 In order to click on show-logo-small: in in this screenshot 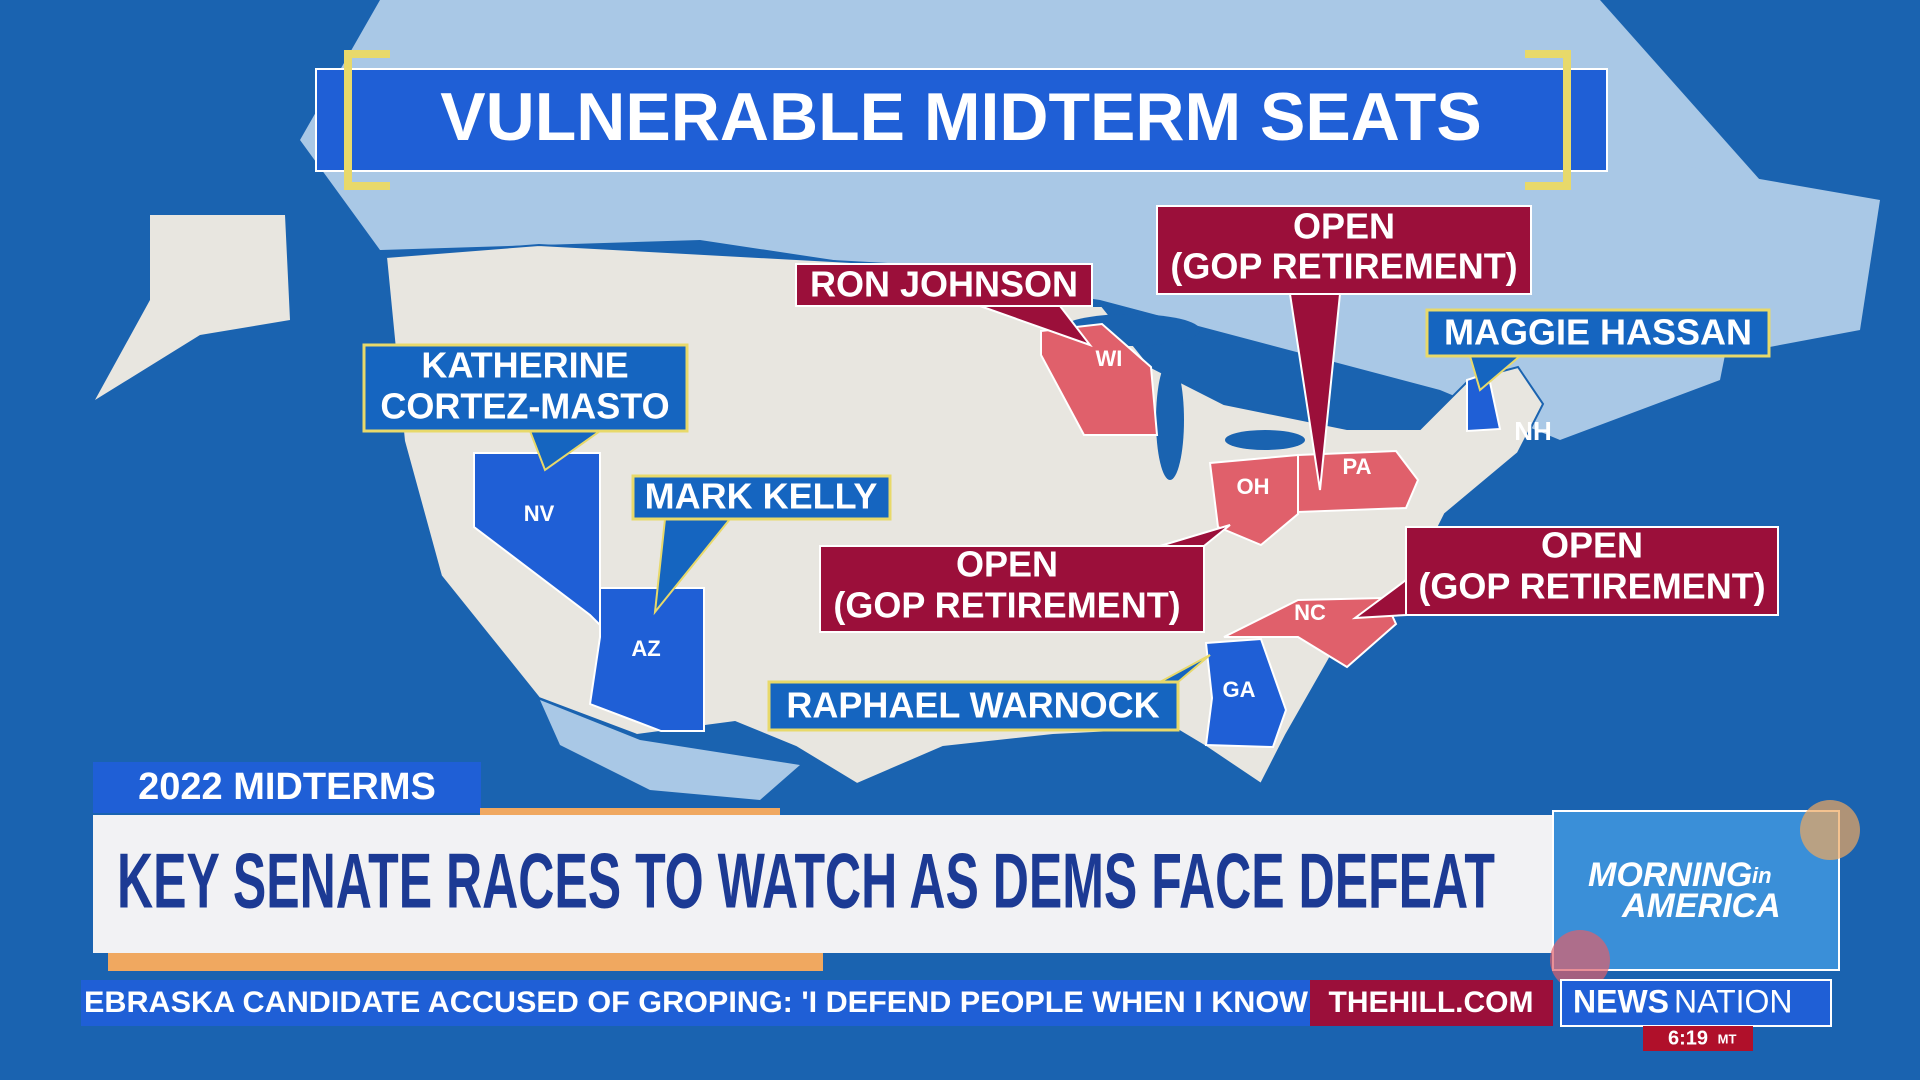, I will do `click(1762, 875)`.